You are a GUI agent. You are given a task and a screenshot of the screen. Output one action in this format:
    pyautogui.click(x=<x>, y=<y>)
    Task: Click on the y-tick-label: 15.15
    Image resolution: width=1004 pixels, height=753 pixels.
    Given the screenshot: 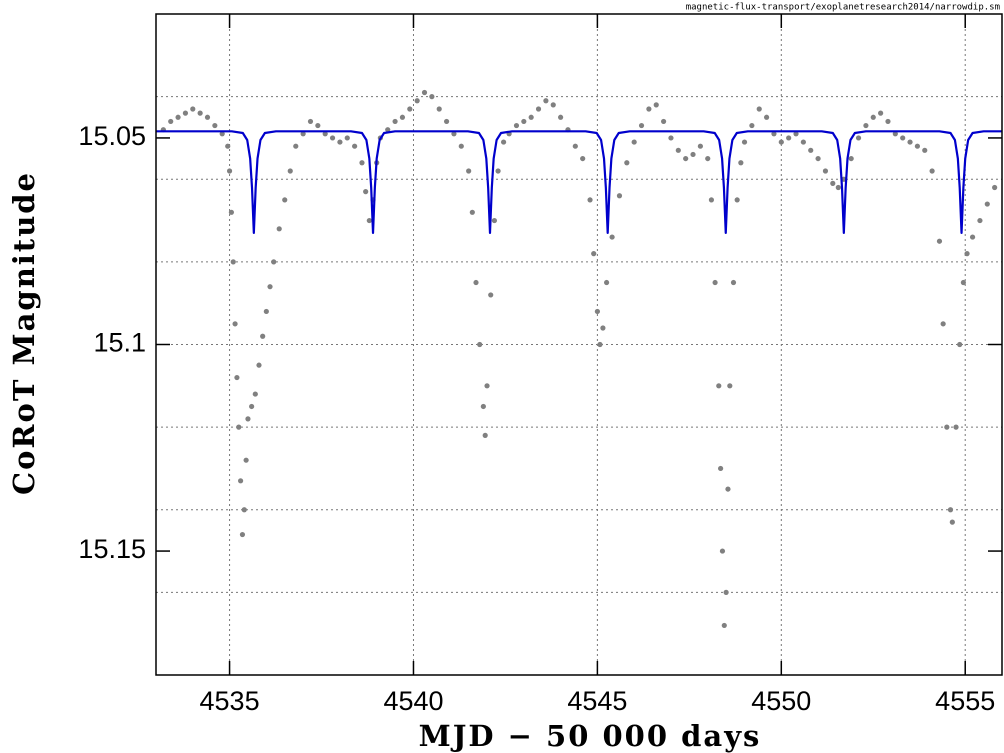 What is the action you would take?
    pyautogui.click(x=112, y=549)
    